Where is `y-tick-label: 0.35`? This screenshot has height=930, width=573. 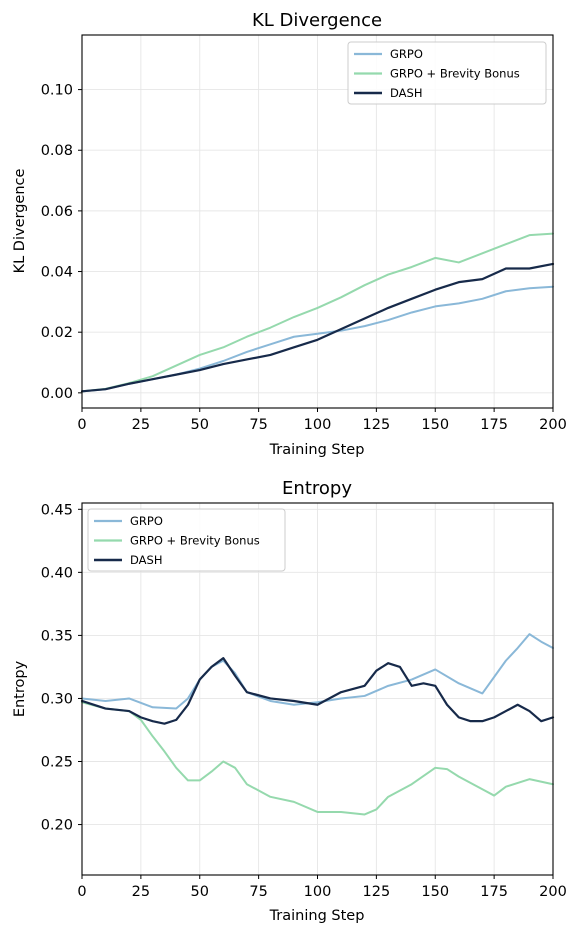 y-tick-label: 0.35 is located at coordinates (57, 636).